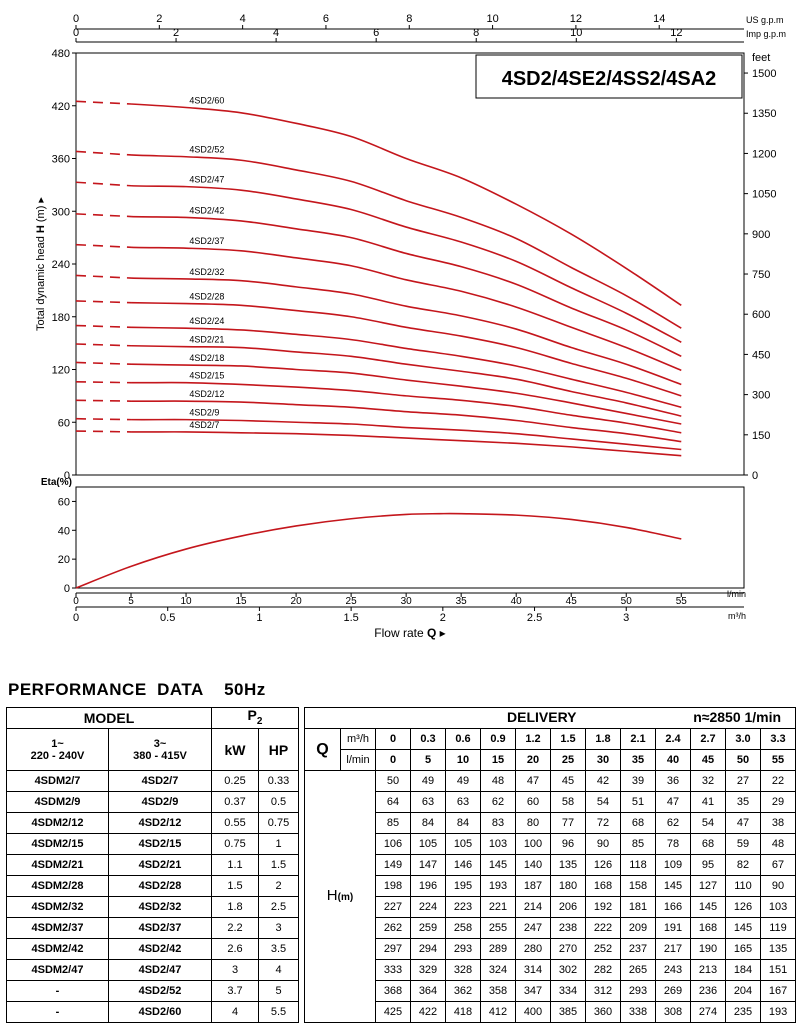  What do you see at coordinates (708, 949) in the screenshot?
I see `head-value: 190` at bounding box center [708, 949].